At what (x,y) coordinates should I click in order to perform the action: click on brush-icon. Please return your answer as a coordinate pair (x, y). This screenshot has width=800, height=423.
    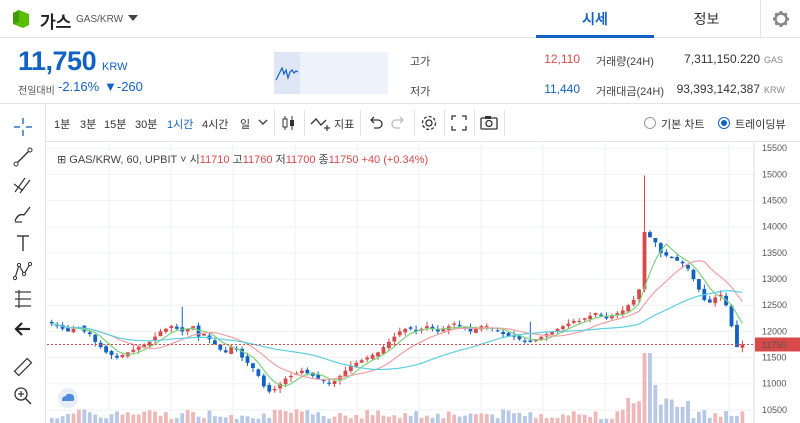
    Looking at the image, I should click on (23, 214).